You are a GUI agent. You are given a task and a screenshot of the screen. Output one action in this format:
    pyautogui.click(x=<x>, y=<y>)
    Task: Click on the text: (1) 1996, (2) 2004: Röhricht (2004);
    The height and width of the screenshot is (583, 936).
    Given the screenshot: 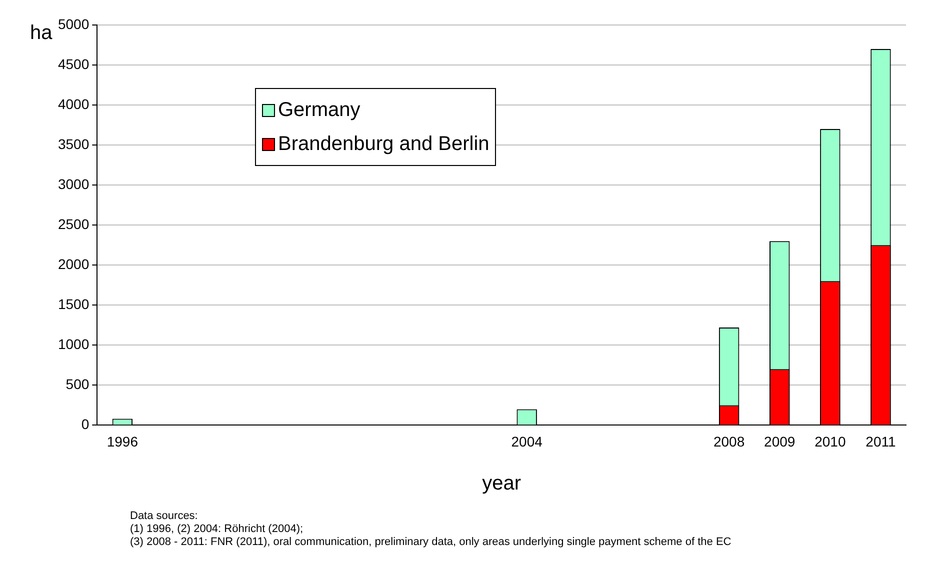 What is the action you would take?
    pyautogui.click(x=217, y=529)
    